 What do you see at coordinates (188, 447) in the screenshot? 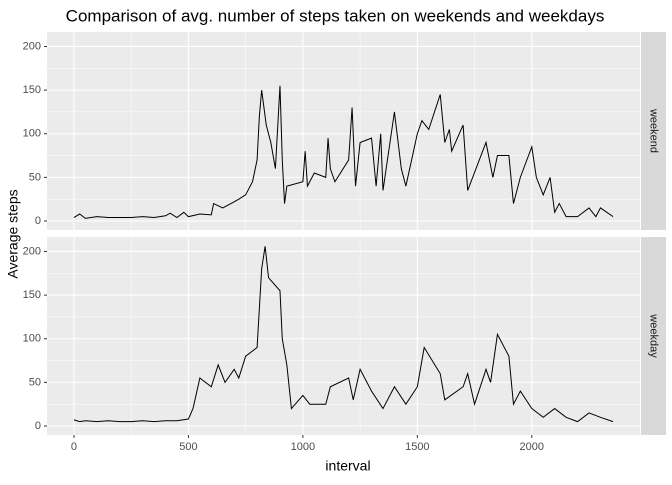
I see `x-tick-label: 500` at bounding box center [188, 447].